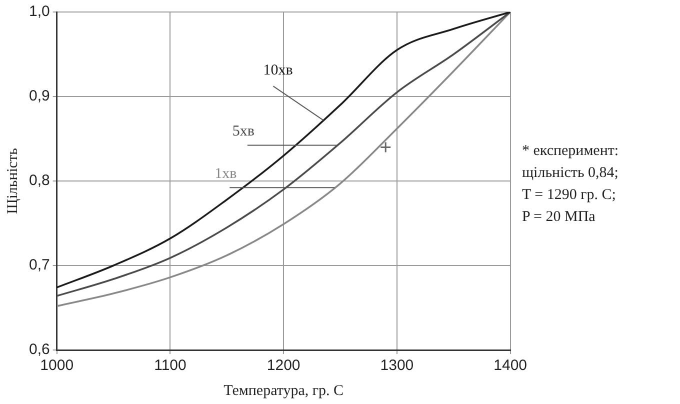 The width and height of the screenshot is (680, 404). I want to click on y-tick-label: 0,6, so click(39, 349).